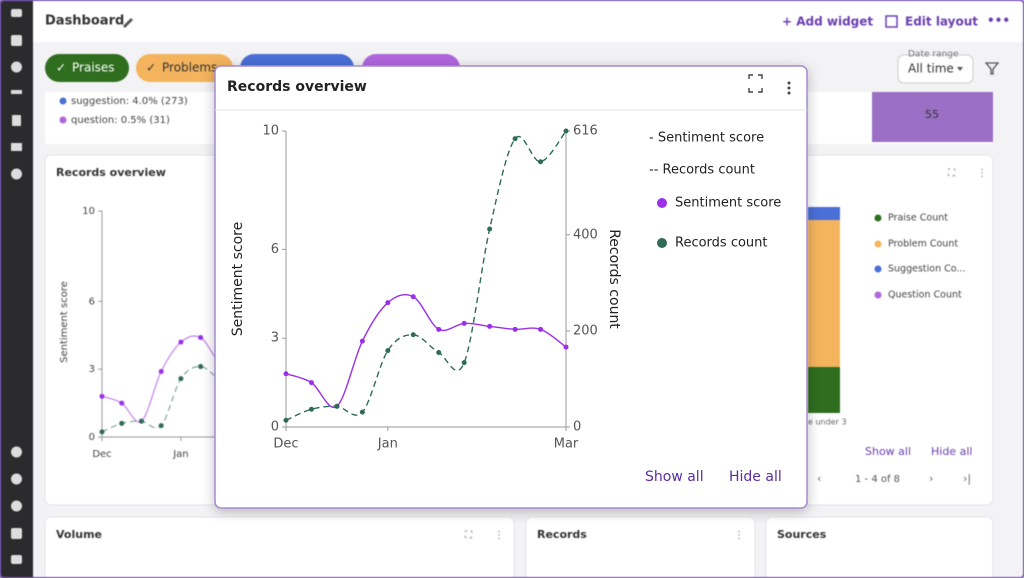 The width and height of the screenshot is (1024, 578). I want to click on logo, so click(16, 13).